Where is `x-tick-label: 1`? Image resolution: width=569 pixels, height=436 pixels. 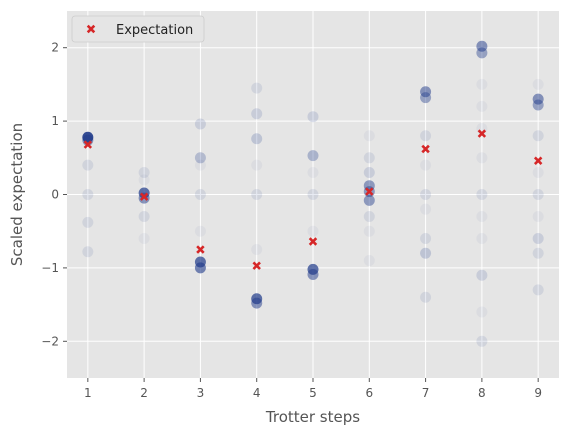
x-tick-label: 1 is located at coordinates (88, 393).